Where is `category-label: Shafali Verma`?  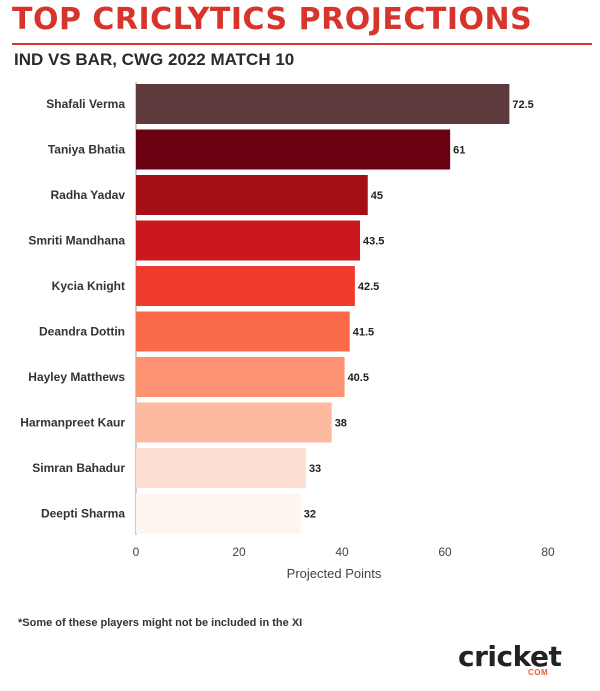
category-label: Shafali Verma is located at coordinates (85, 104).